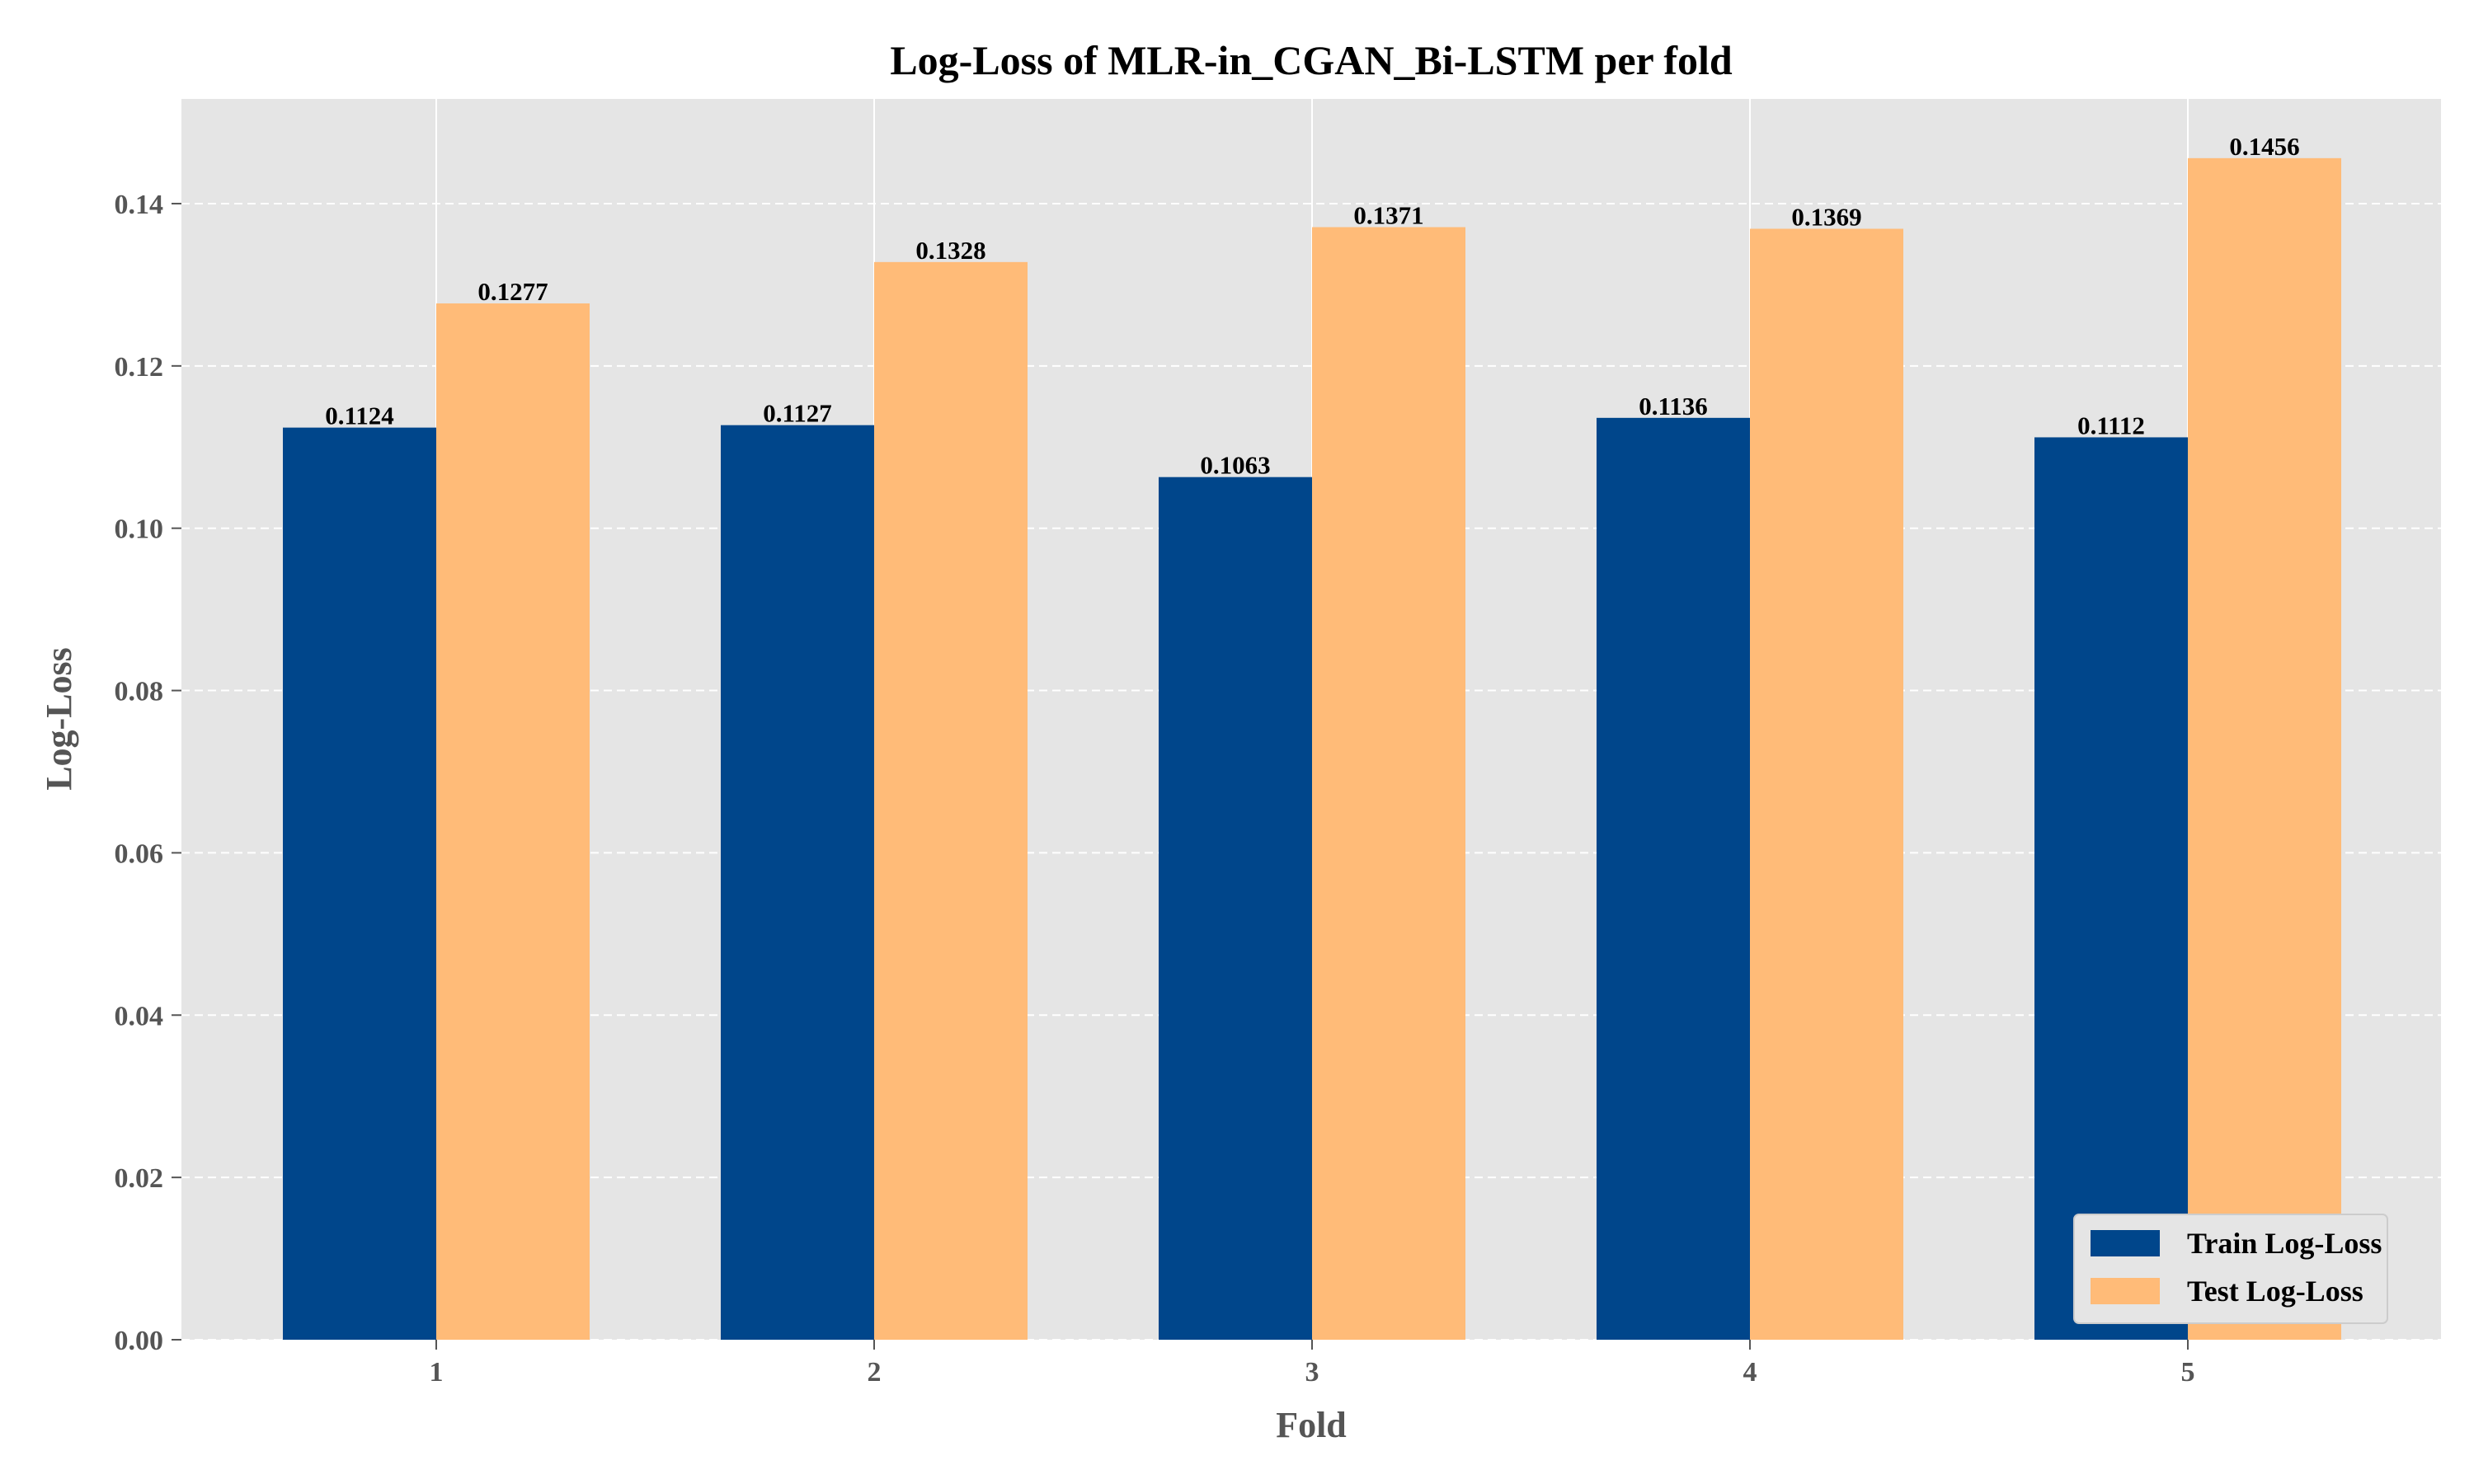  Describe the element at coordinates (875, 1372) in the screenshot. I see `x-tick-label: 2` at that location.